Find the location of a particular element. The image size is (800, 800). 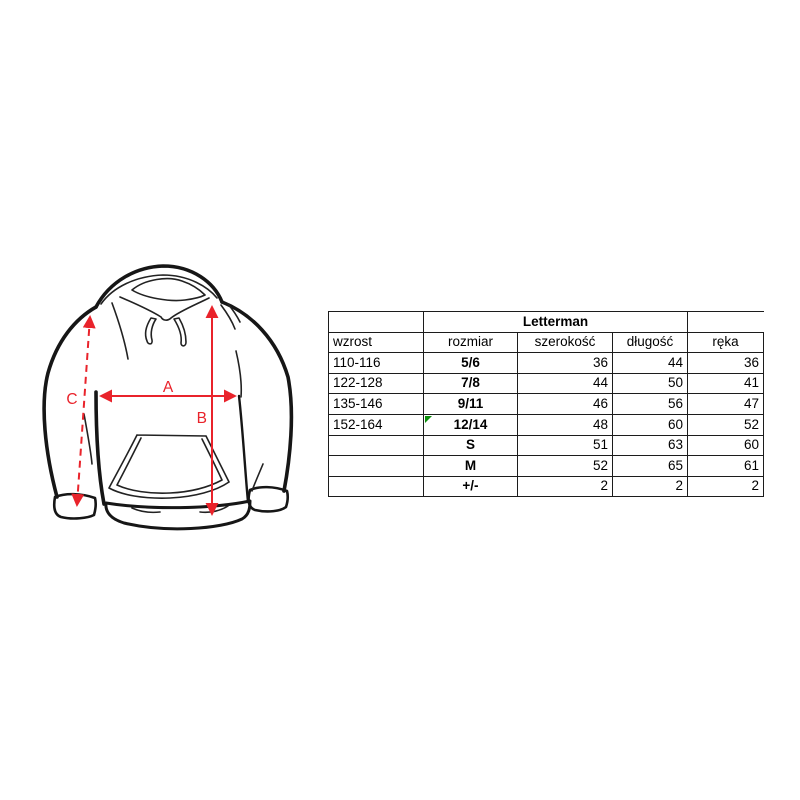

cell-reka: 2 is located at coordinates (725, 486).